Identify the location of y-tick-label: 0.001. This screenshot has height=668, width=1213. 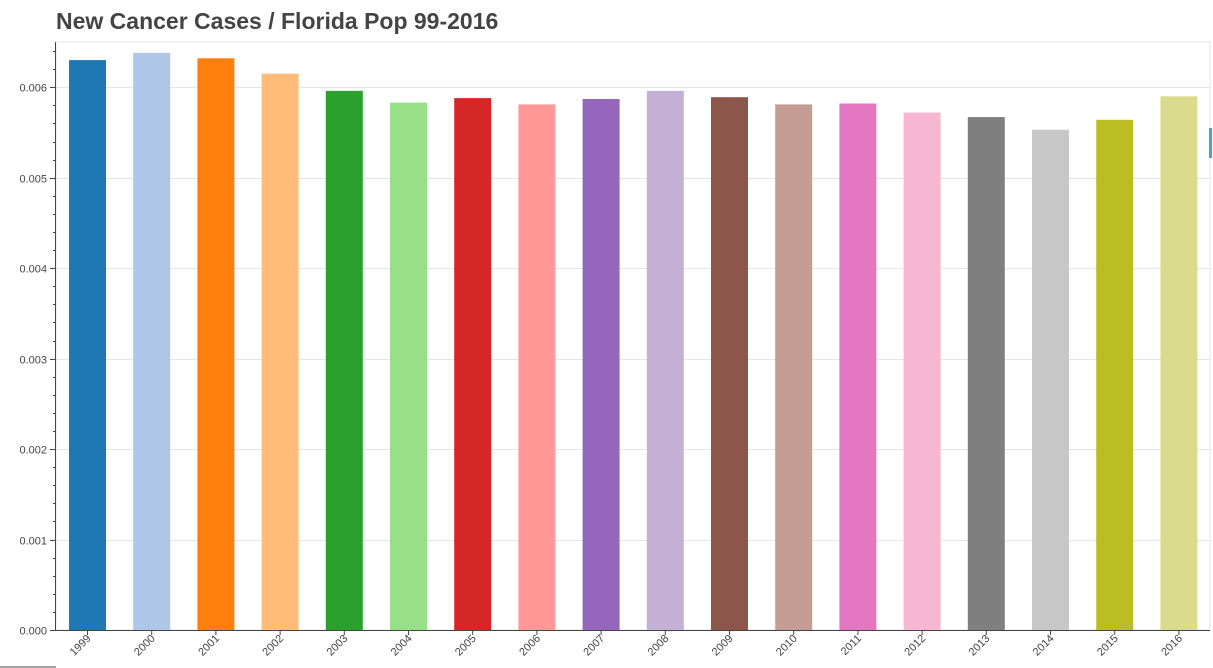
(33, 542).